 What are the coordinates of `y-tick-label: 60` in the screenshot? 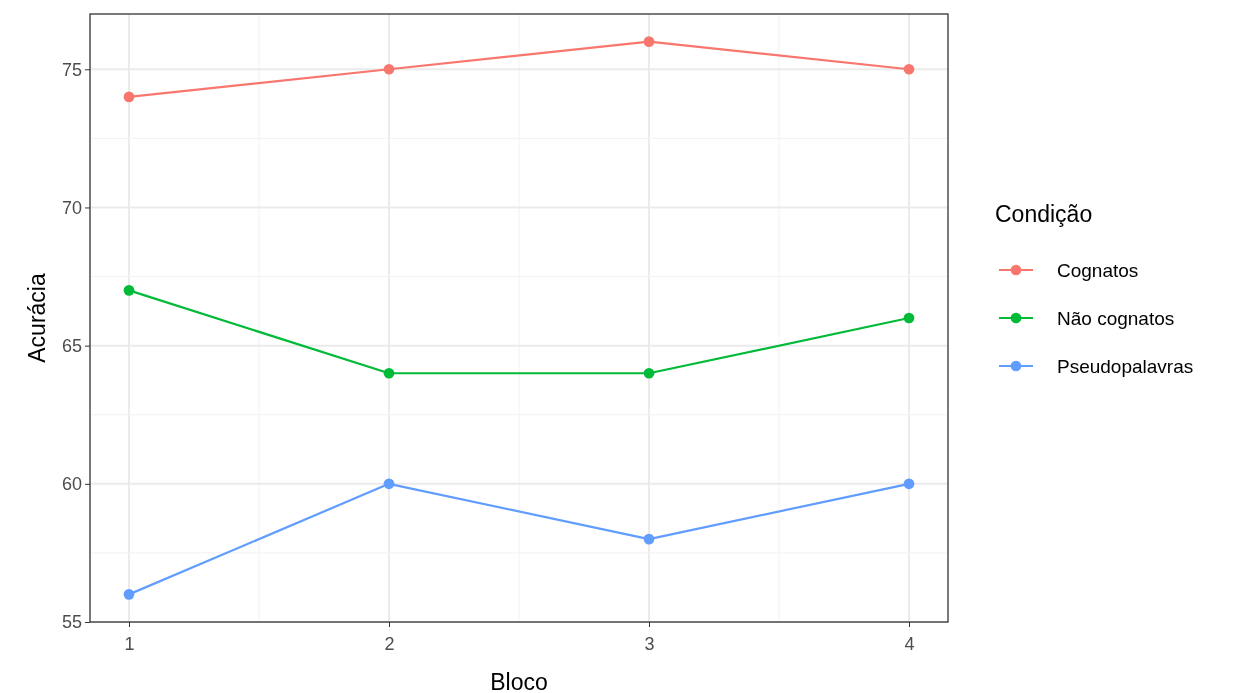 It's located at (71, 484).